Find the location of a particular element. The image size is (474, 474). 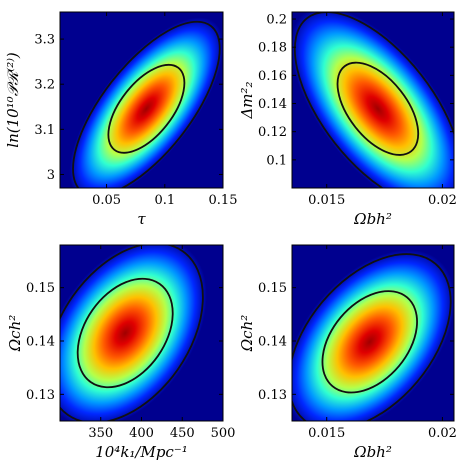

y-tick-label: 0.18 is located at coordinates (272, 48).